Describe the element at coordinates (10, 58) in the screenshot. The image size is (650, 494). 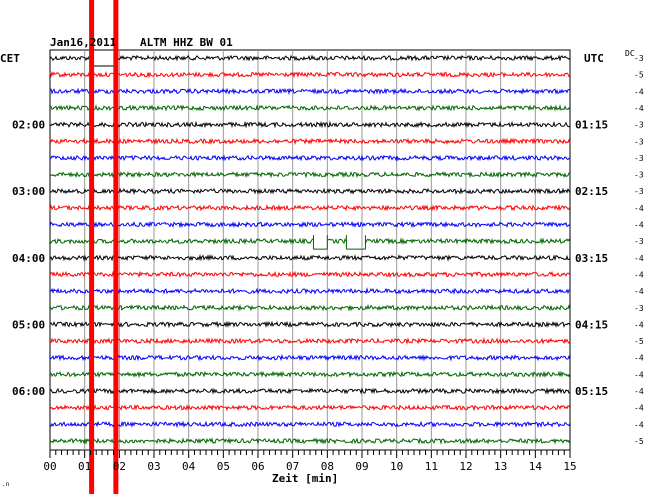
I see `left-timezone-label: CET` at that location.